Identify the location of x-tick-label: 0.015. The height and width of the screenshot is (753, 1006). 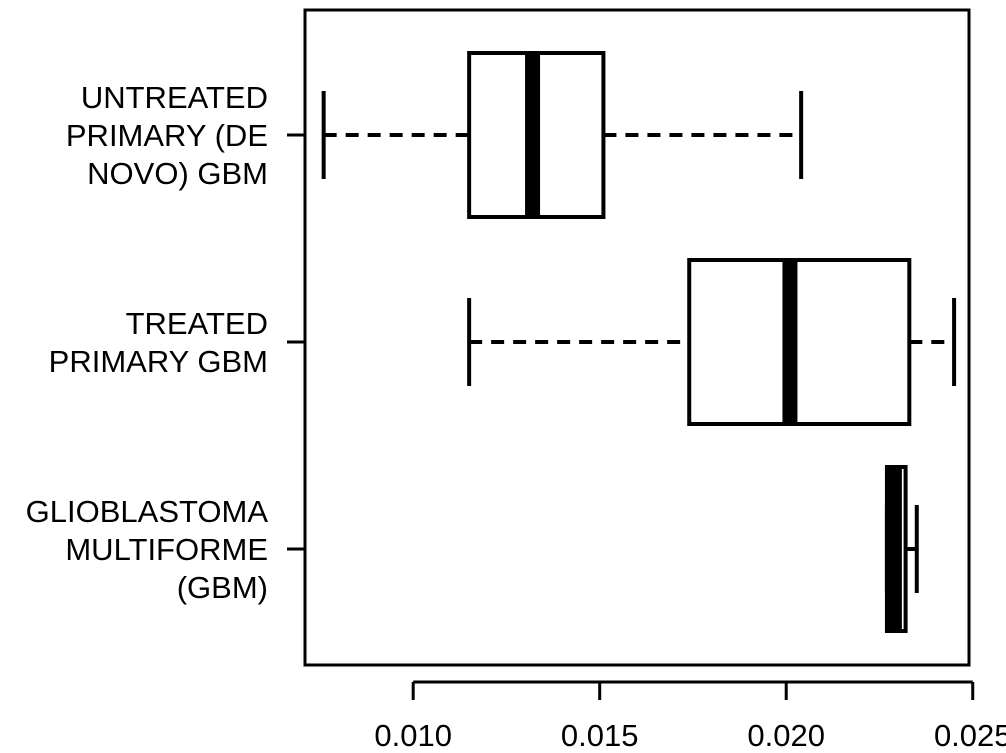
(600, 735).